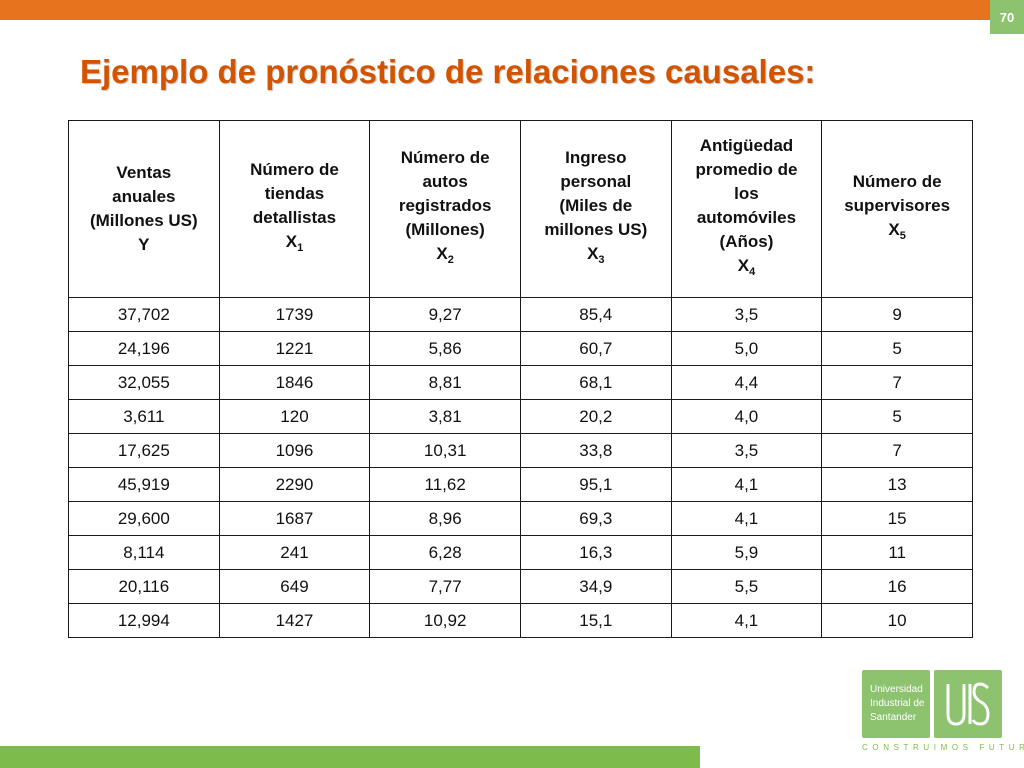 This screenshot has height=768, width=1024. Describe the element at coordinates (746, 348) in the screenshot. I see `table-cell: 5,0` at that location.